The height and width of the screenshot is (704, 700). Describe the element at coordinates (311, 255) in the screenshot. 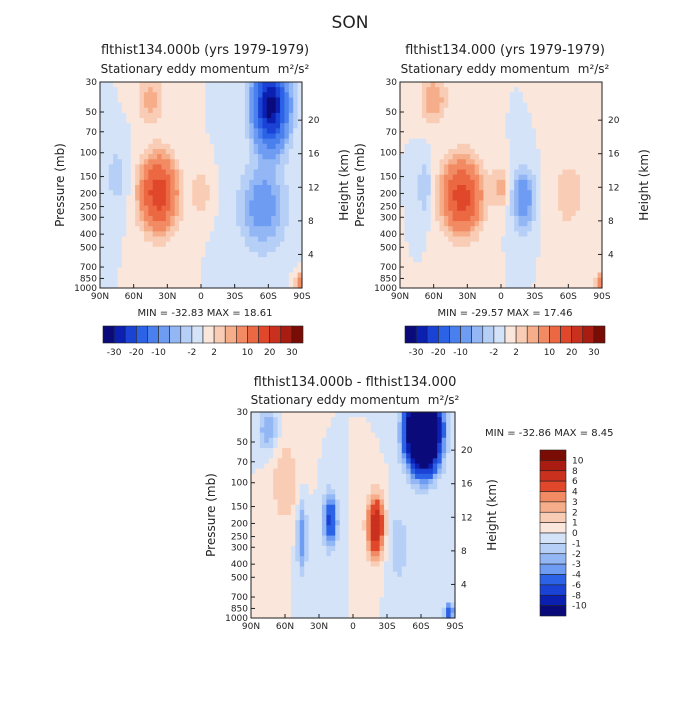

I see `height-tick-label: 4` at that location.